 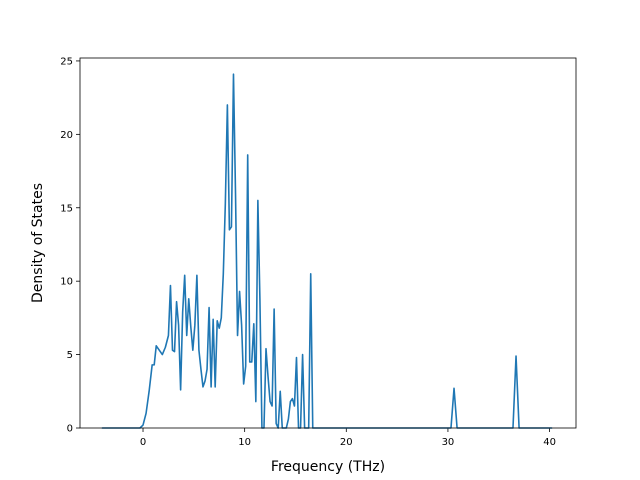 I want to click on y-axis-ticks: 0 5 10 15 20 25, so click(x=70, y=245).